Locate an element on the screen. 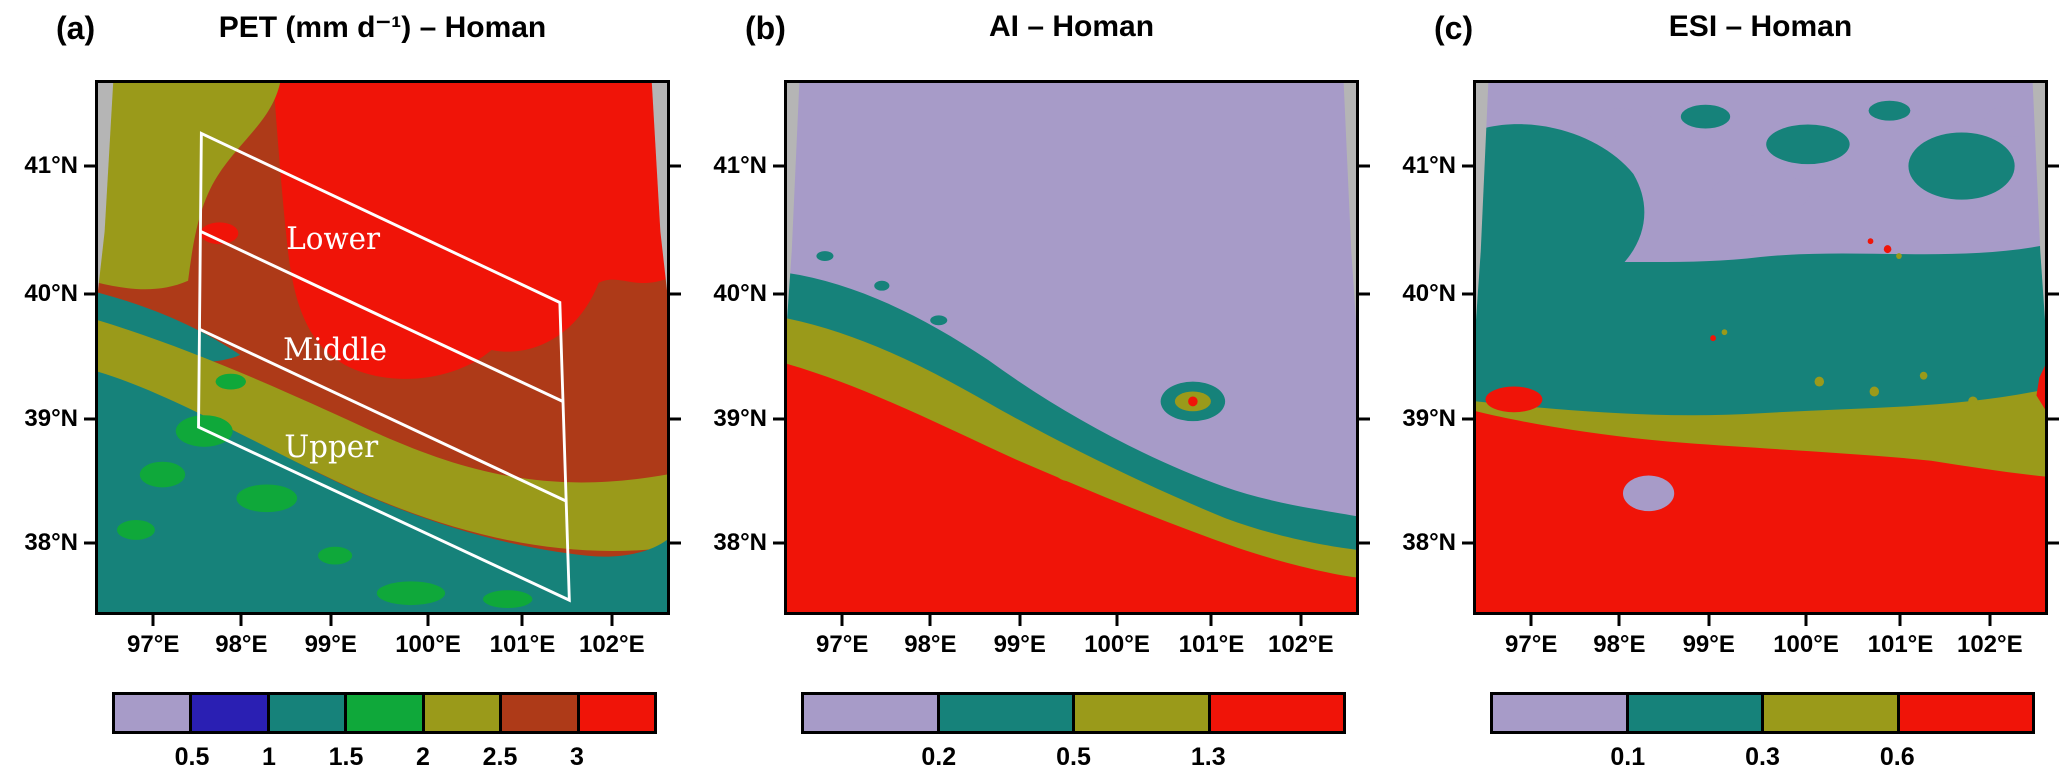 The height and width of the screenshot is (772, 2067). pet-red-region is located at coordinates (470, 231).